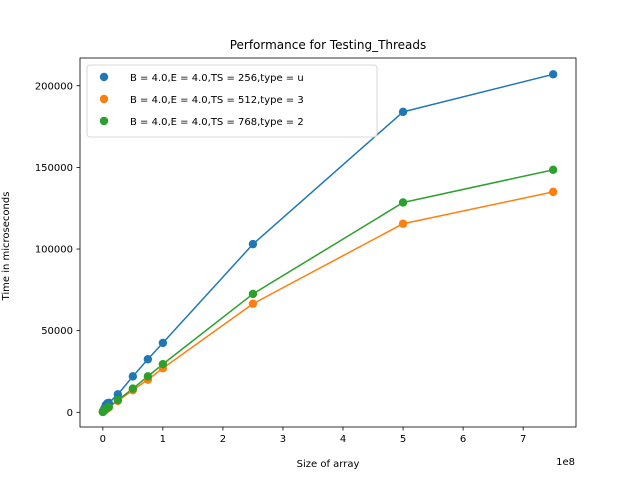 The image size is (640, 480). I want to click on legend-box, so click(232, 101).